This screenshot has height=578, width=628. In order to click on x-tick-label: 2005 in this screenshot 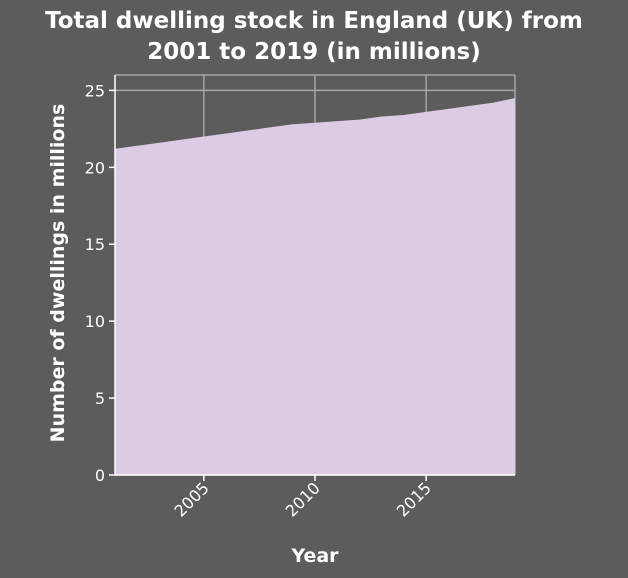, I will do `click(191, 499)`.